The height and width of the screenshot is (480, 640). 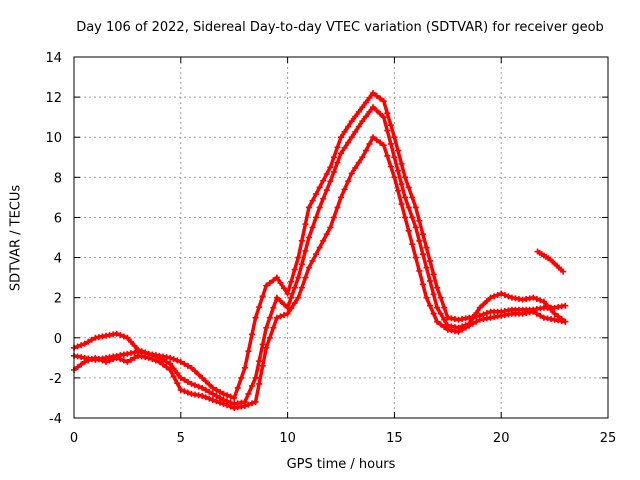 I want to click on series-trace-late, so click(x=550, y=261).